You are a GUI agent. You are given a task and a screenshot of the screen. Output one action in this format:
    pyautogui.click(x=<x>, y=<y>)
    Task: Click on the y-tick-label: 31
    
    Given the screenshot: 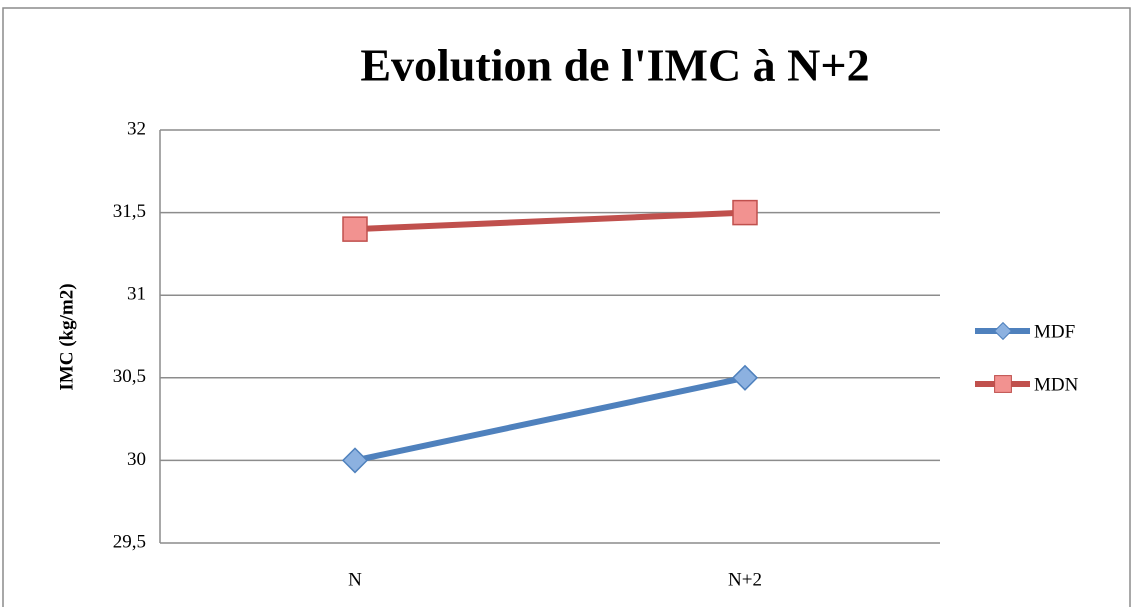 What is the action you would take?
    pyautogui.click(x=136, y=294)
    